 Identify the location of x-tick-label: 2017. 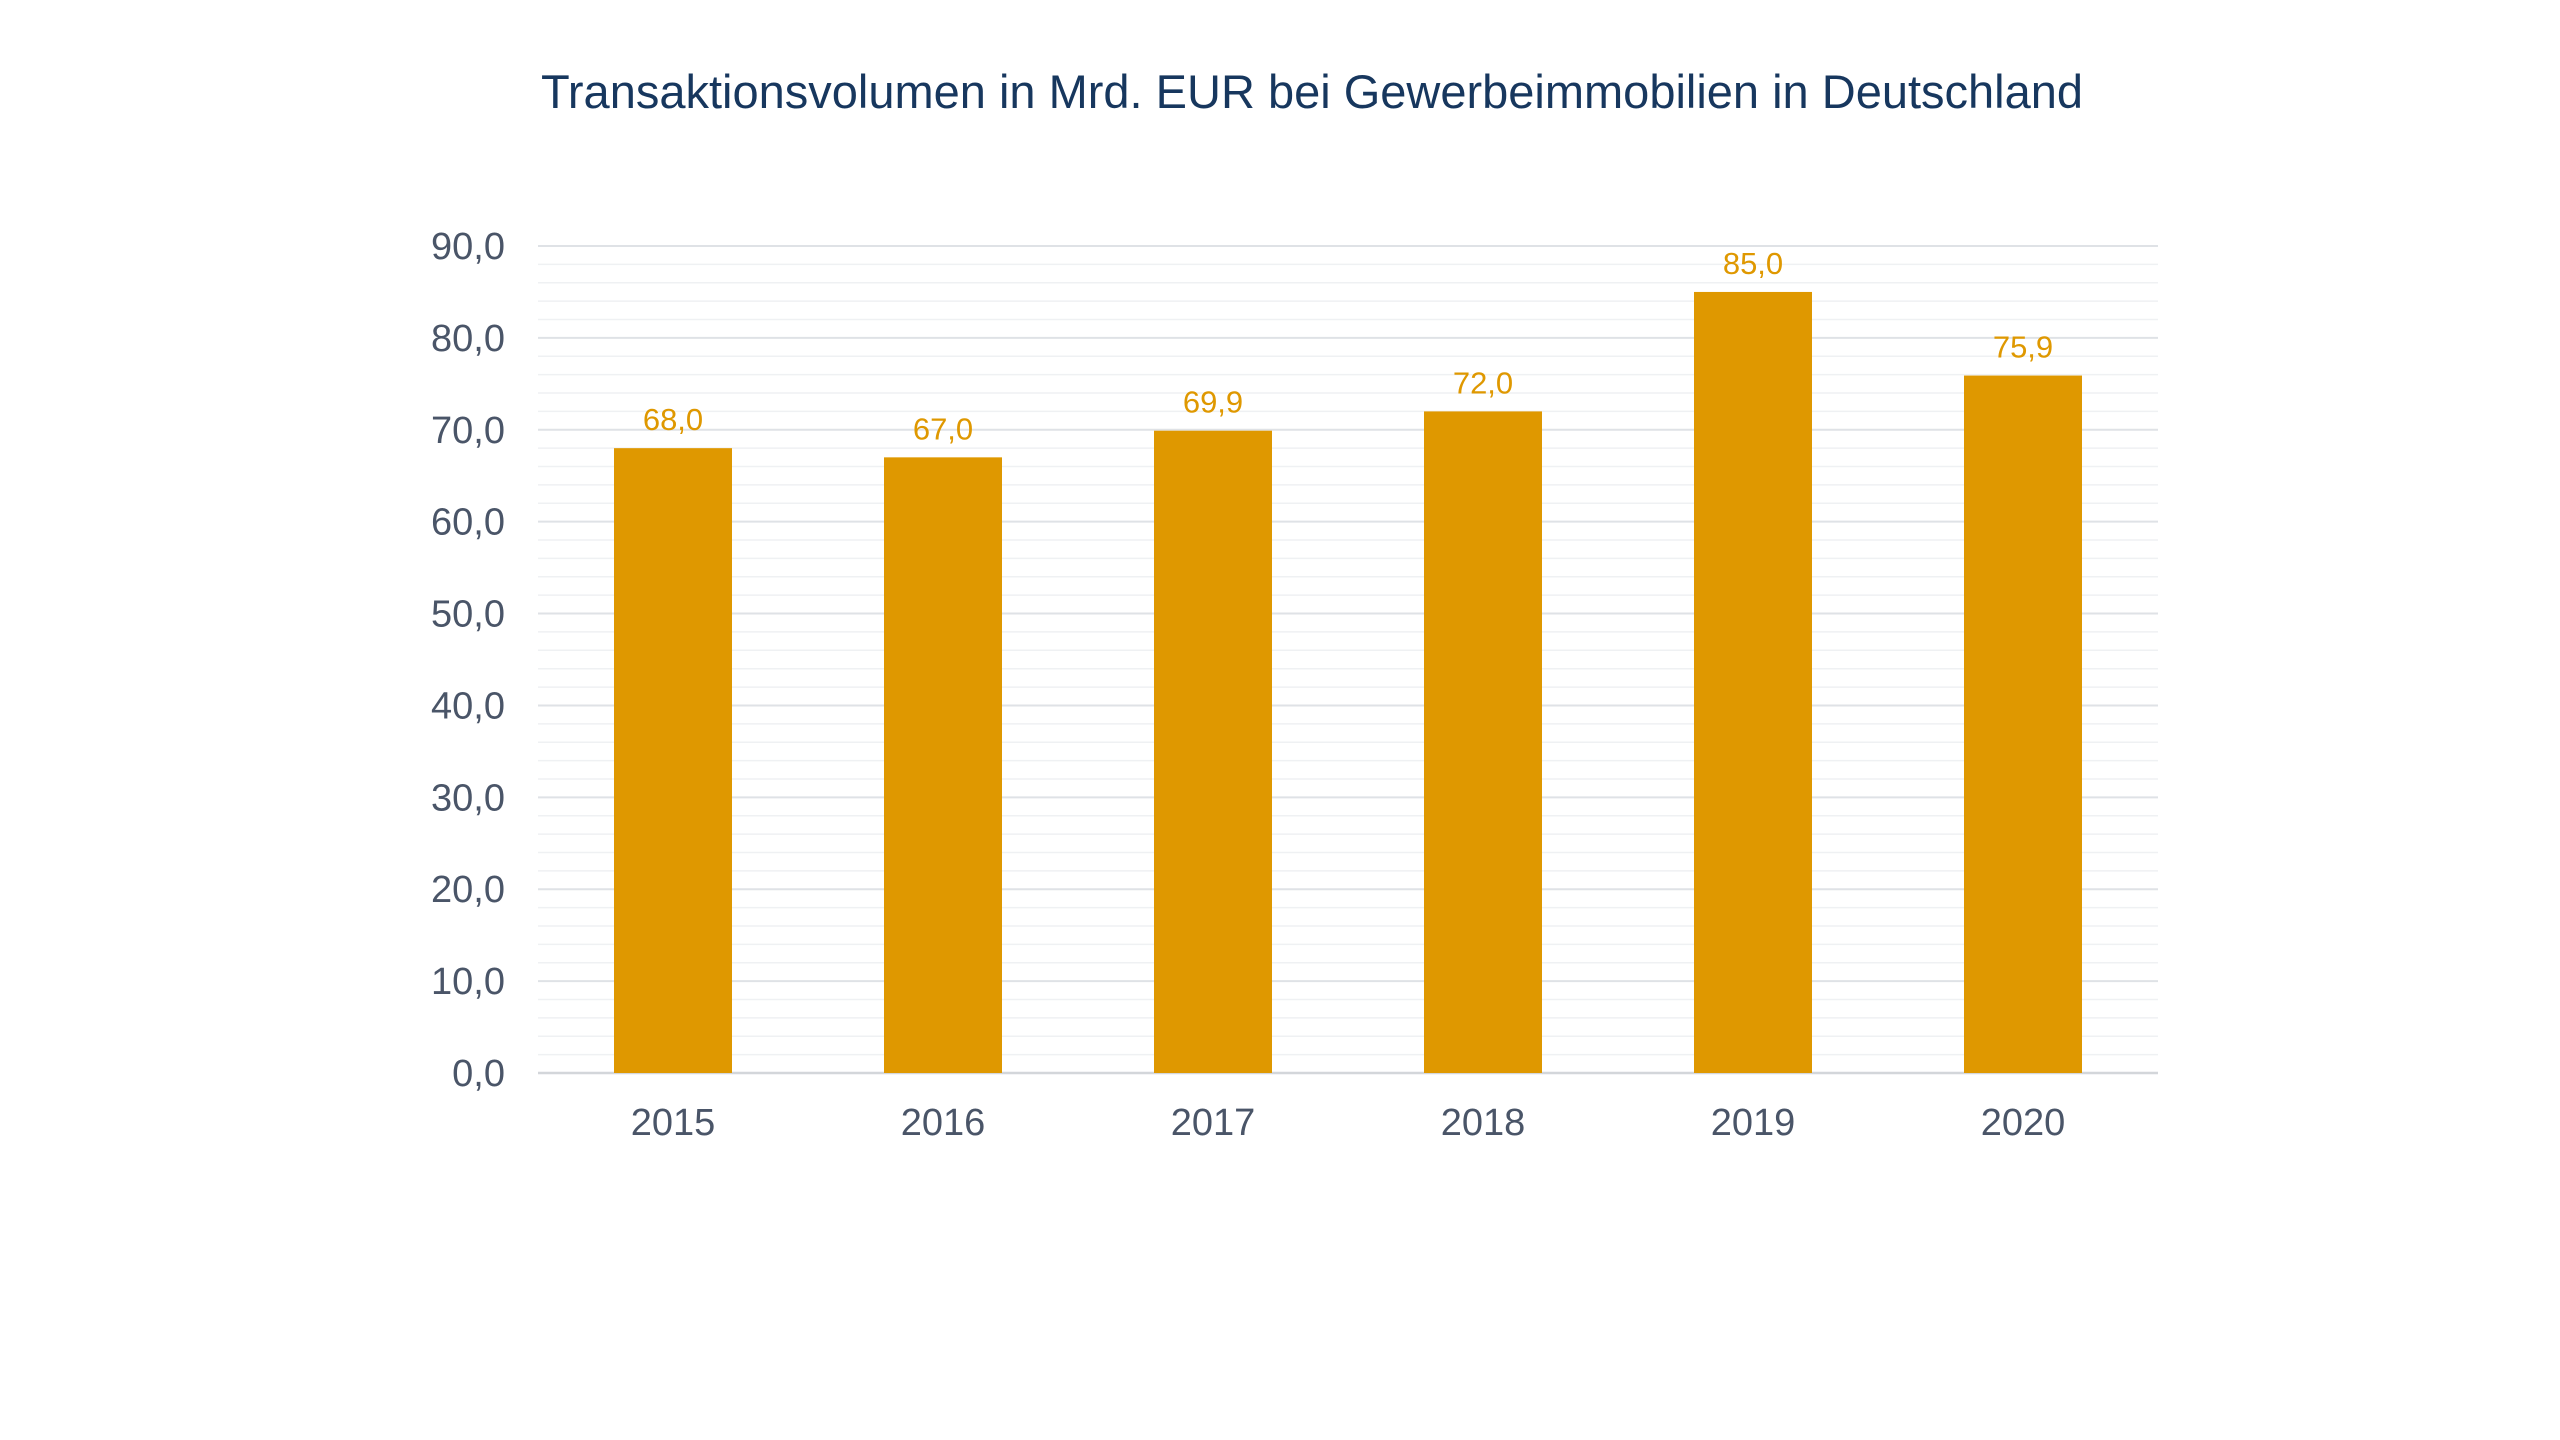
(1213, 1123).